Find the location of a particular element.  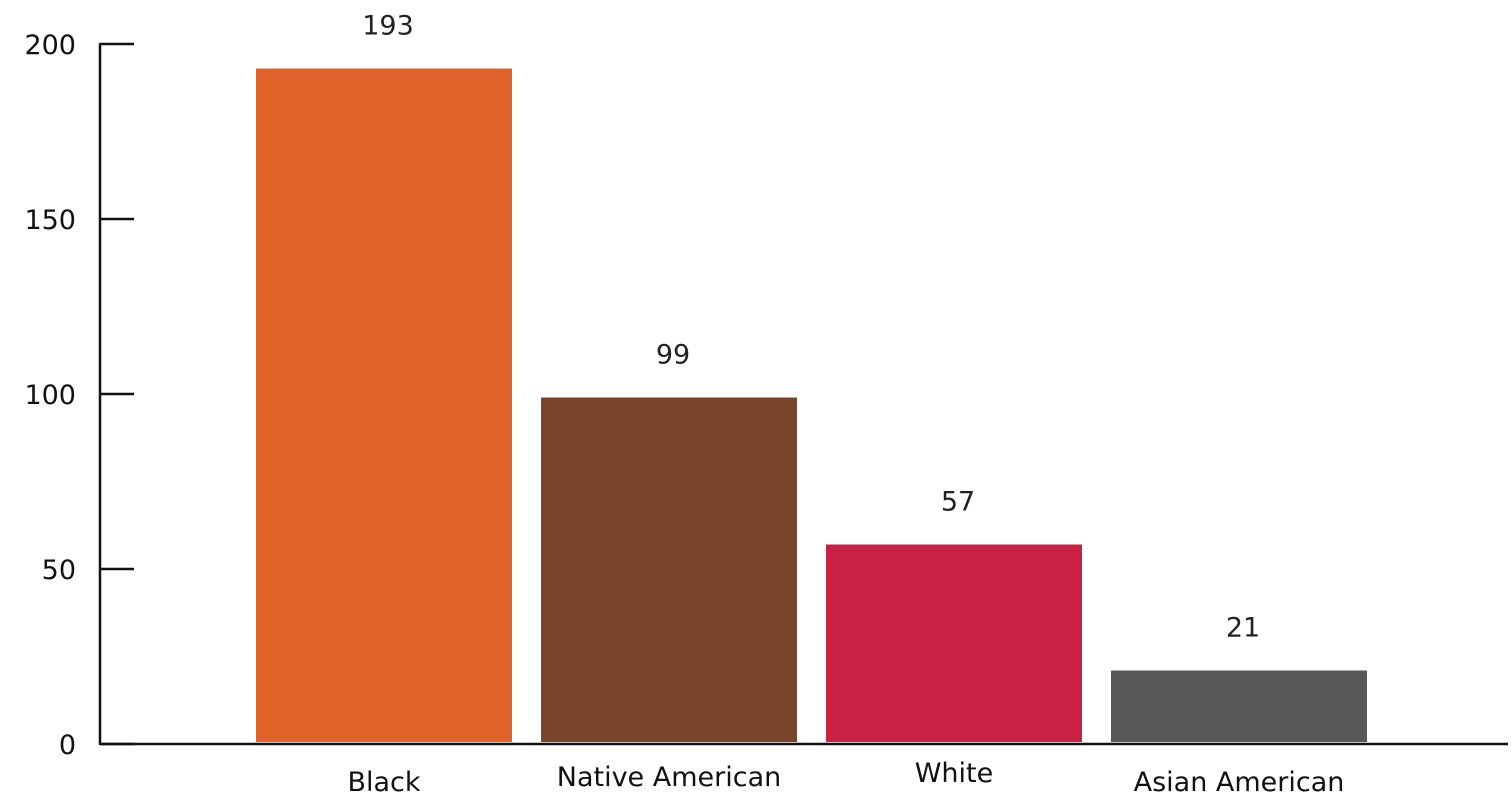

category-label: Asian American is located at coordinates (1239, 782).